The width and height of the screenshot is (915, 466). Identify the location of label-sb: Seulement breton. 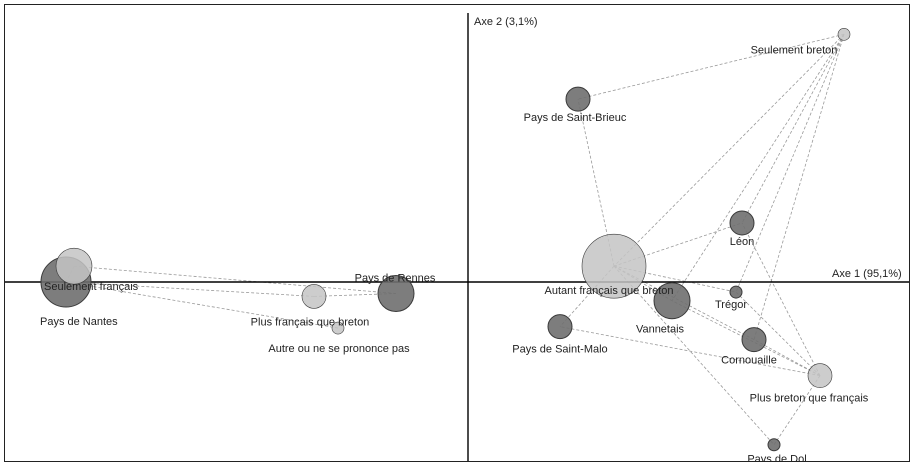
(794, 50).